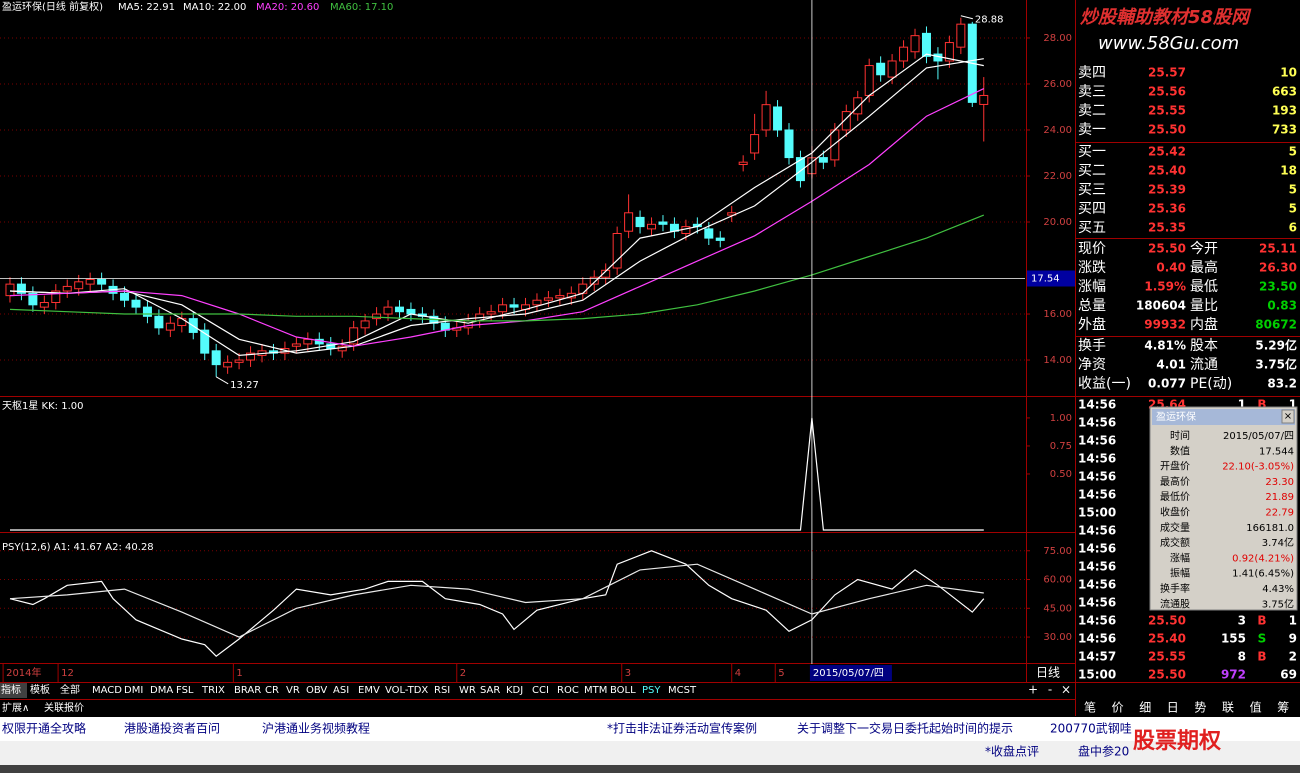  Describe the element at coordinates (682, 728) in the screenshot. I see `news-link: *打击非法证券活动宣传案例` at that location.